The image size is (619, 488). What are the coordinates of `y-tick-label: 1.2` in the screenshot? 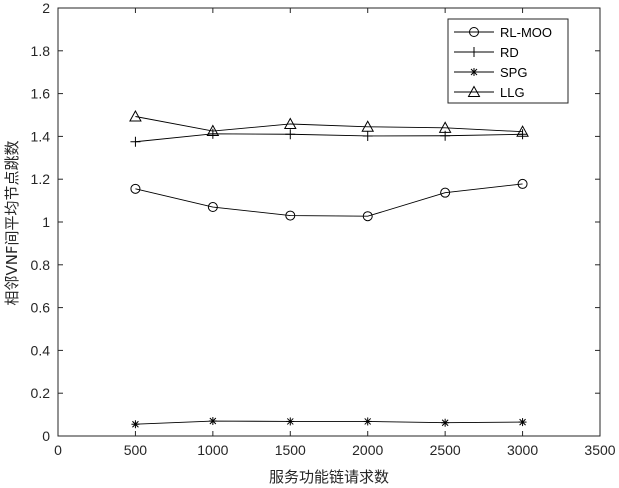 It's located at (41, 179).